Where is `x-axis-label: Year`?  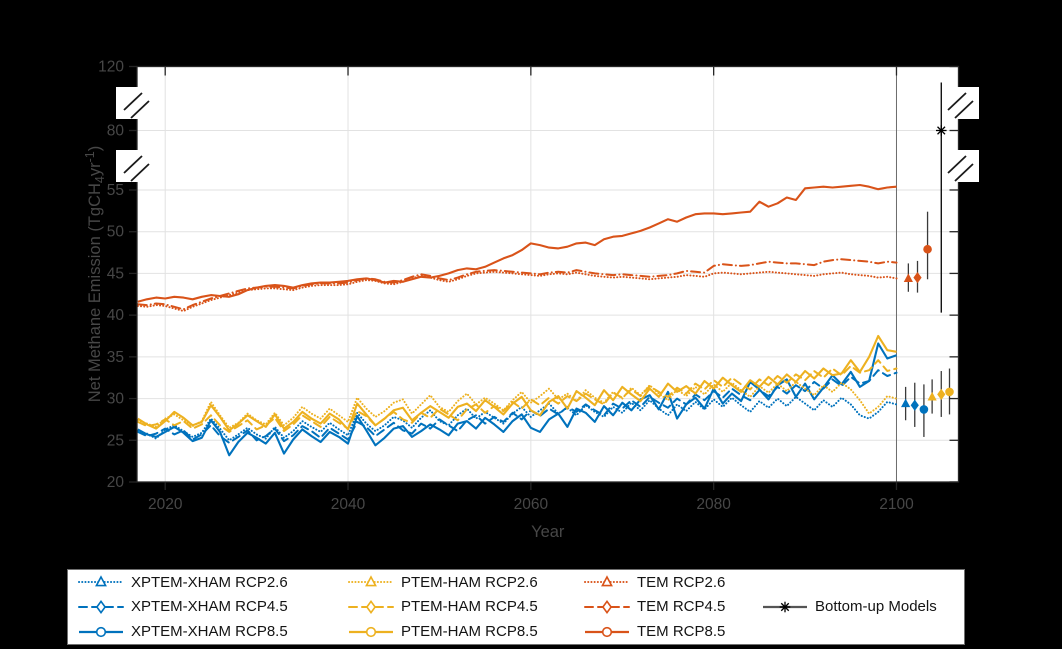
x-axis-label: Year is located at coordinates (548, 532).